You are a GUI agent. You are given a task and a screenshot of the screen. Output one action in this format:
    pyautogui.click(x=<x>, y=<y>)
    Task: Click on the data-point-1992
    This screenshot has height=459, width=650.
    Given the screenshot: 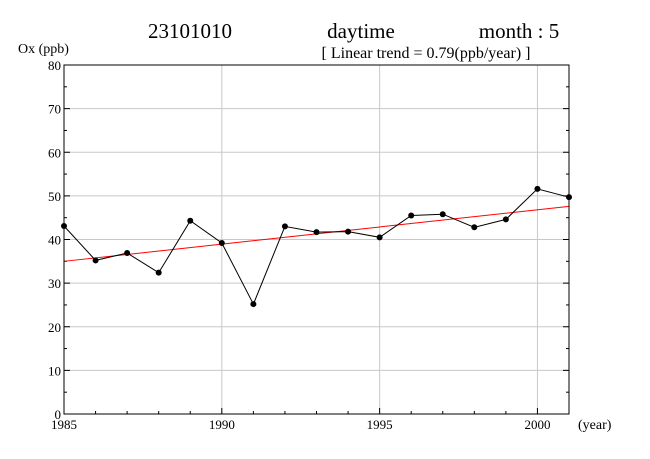 What is the action you would take?
    pyautogui.click(x=284, y=226)
    